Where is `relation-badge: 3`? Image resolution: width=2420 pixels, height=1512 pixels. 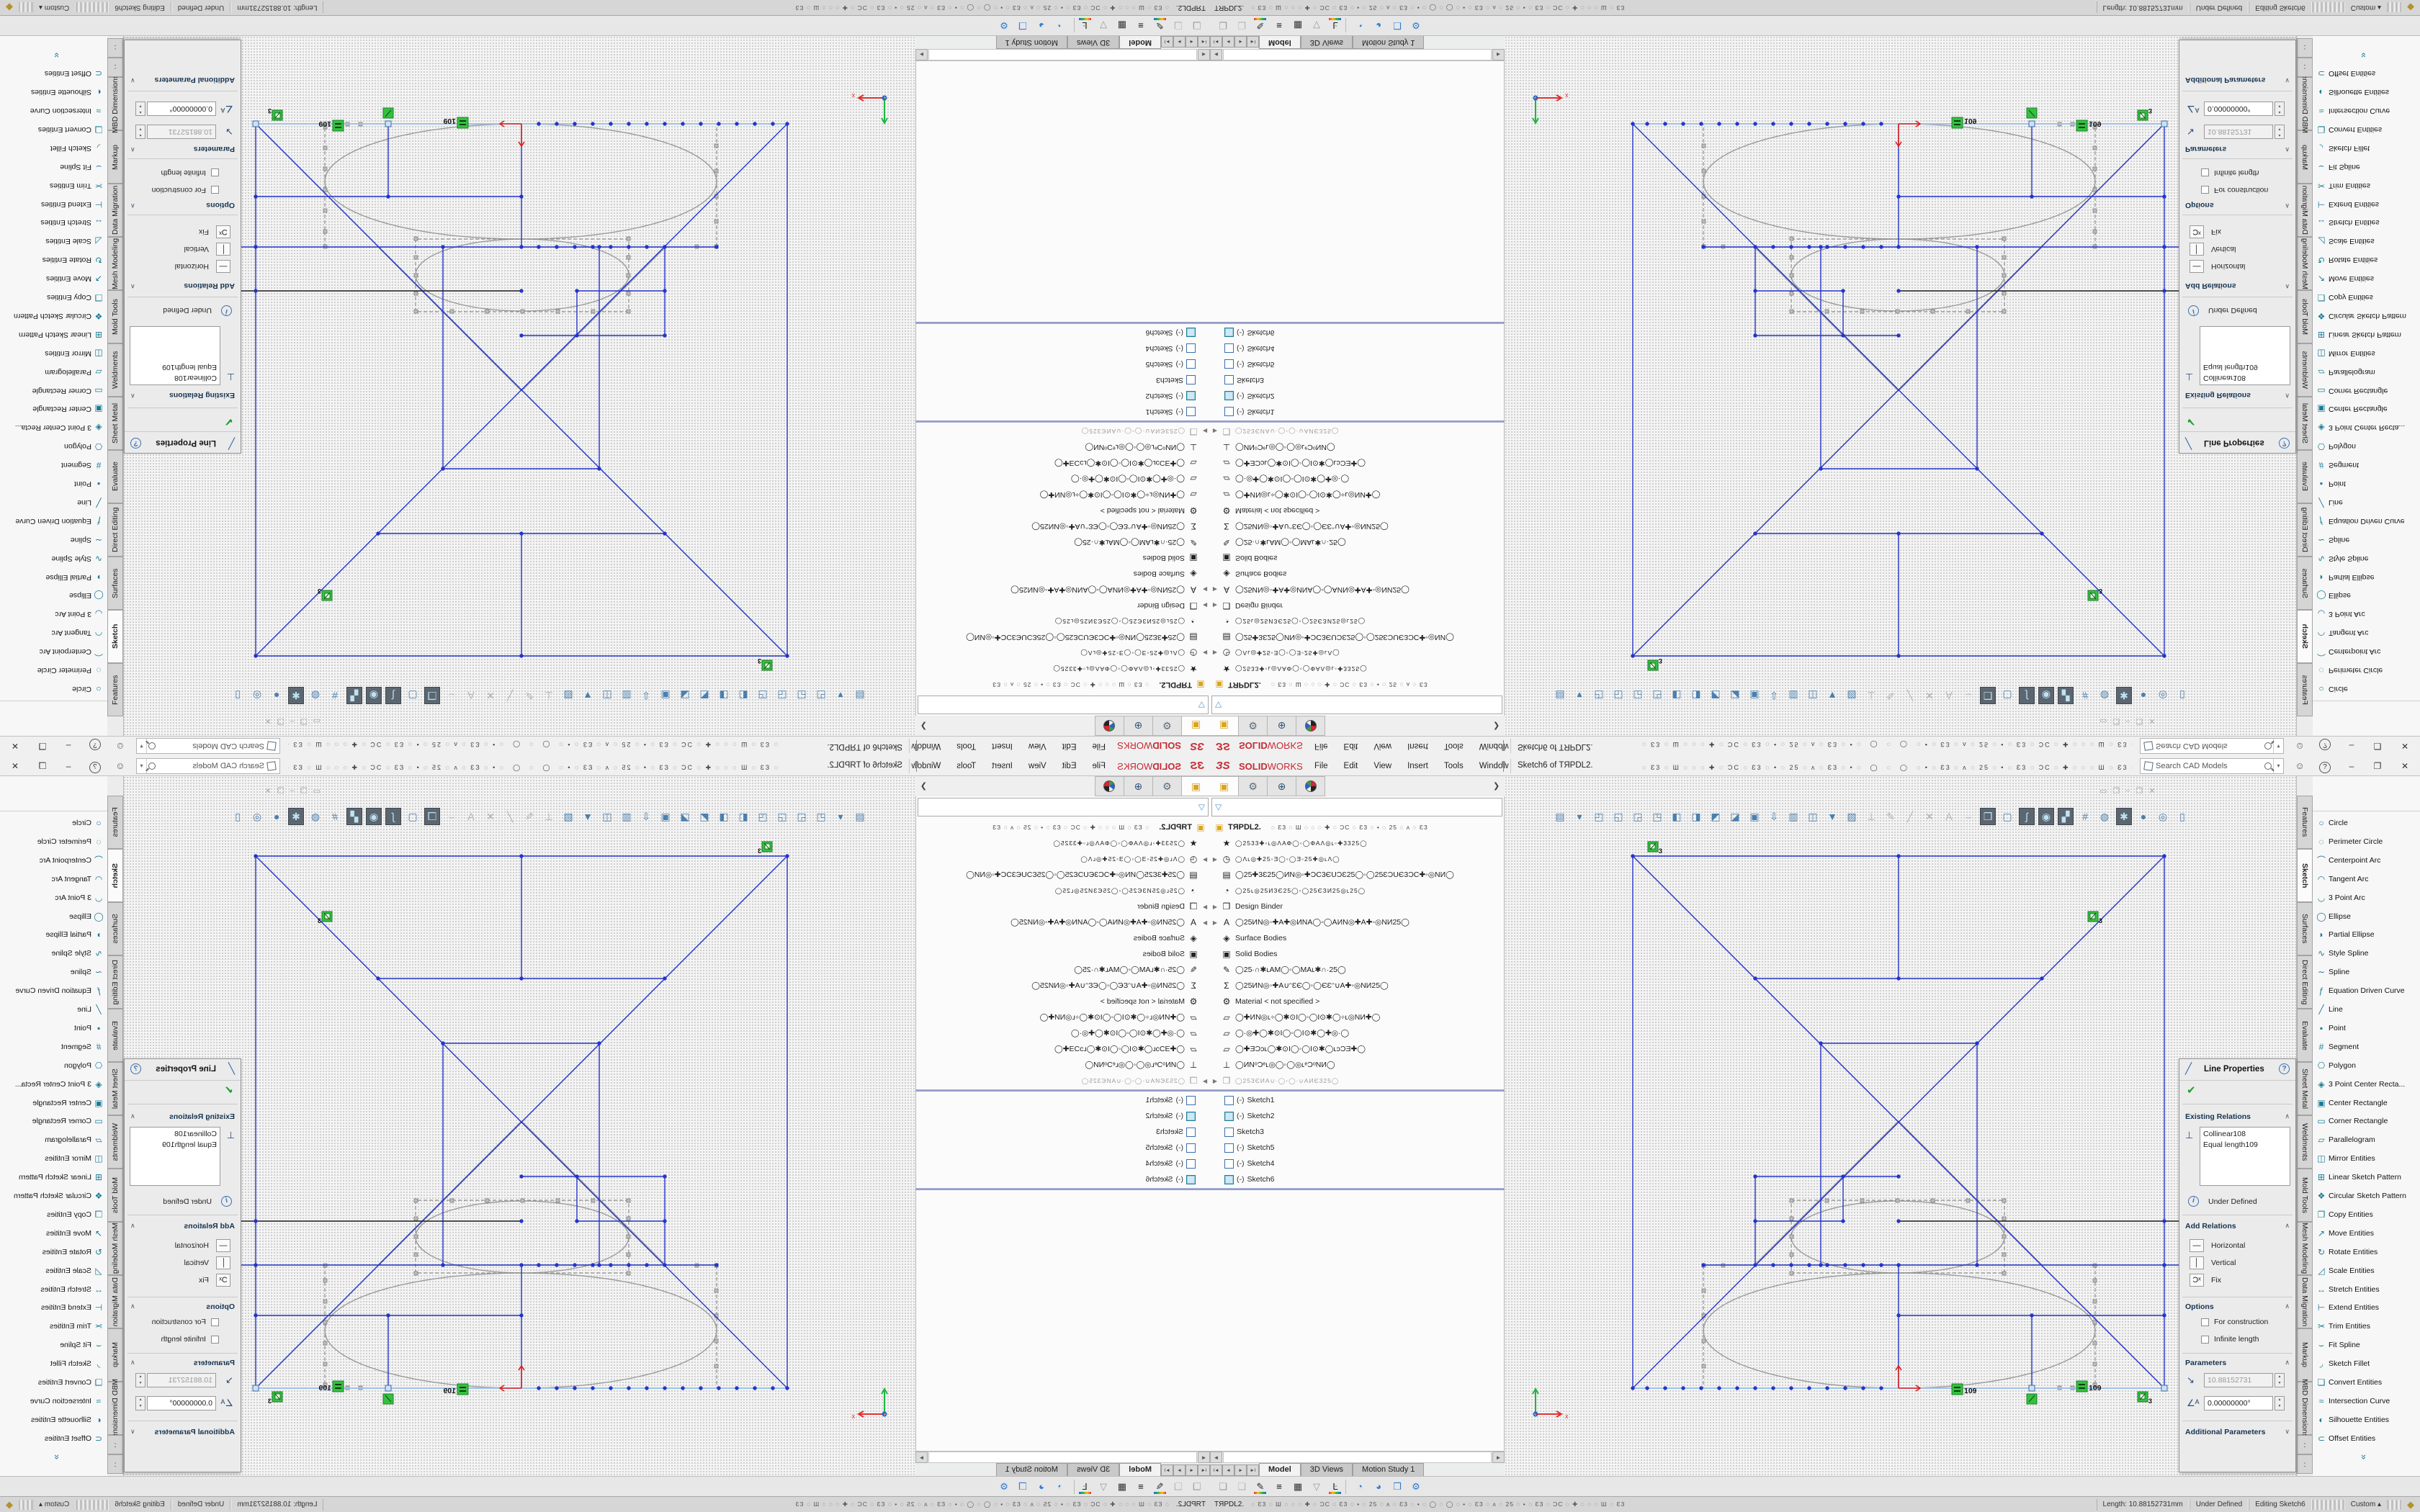 relation-badge: 3 is located at coordinates (2094, 594).